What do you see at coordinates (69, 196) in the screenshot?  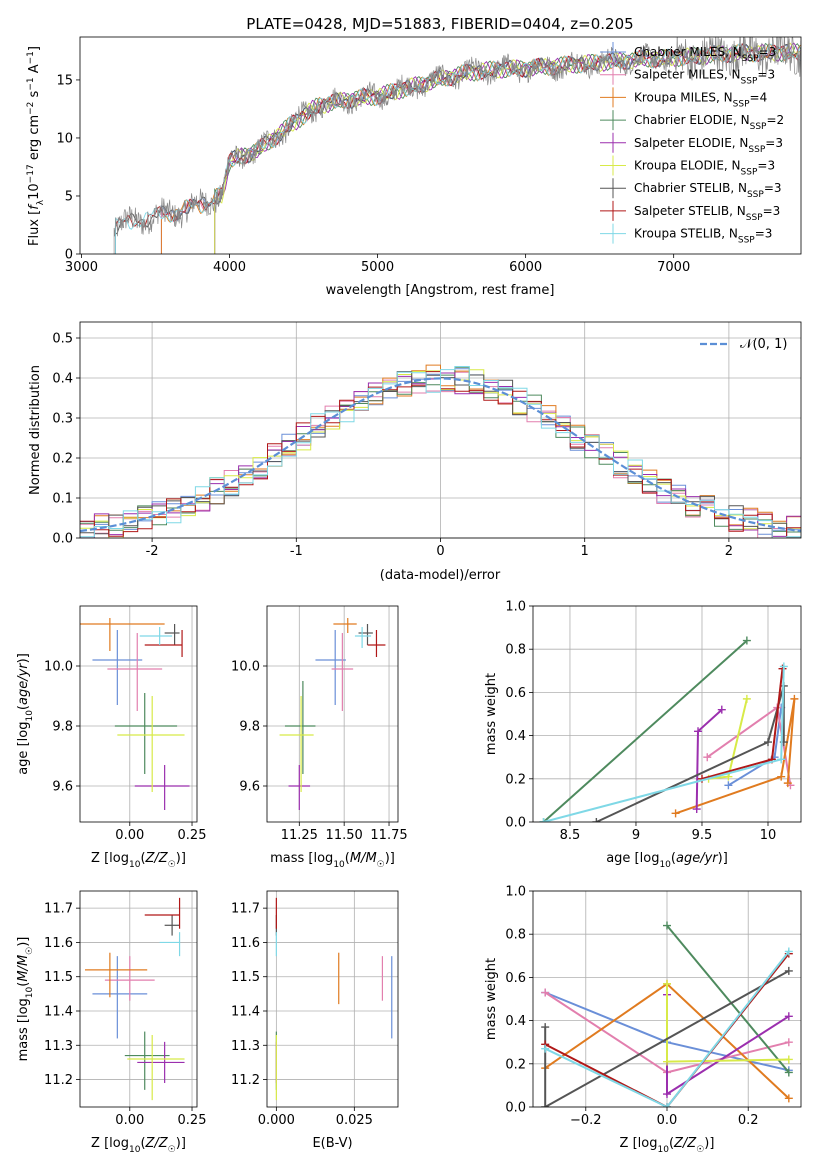 I see `y-tick-label: 5` at bounding box center [69, 196].